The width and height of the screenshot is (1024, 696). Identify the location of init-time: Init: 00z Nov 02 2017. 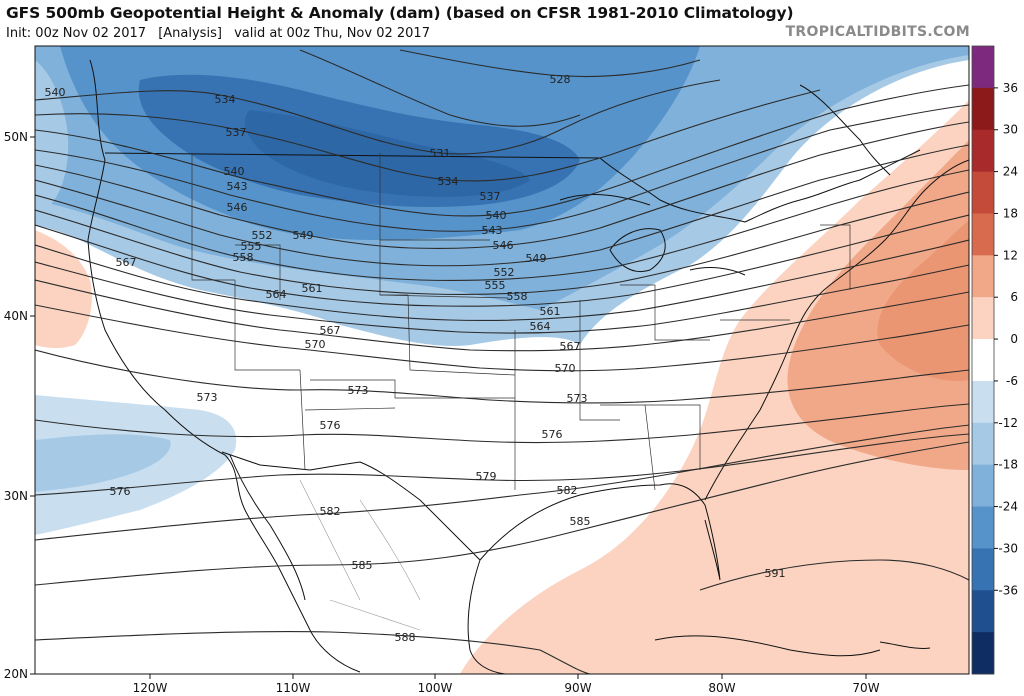
(76, 33).